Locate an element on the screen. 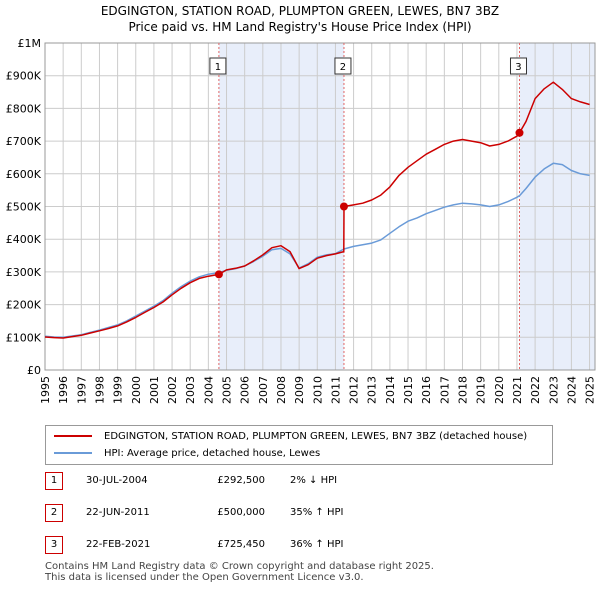 This screenshot has height=590, width=600. x-tick-label: 2007 is located at coordinates (263, 390).